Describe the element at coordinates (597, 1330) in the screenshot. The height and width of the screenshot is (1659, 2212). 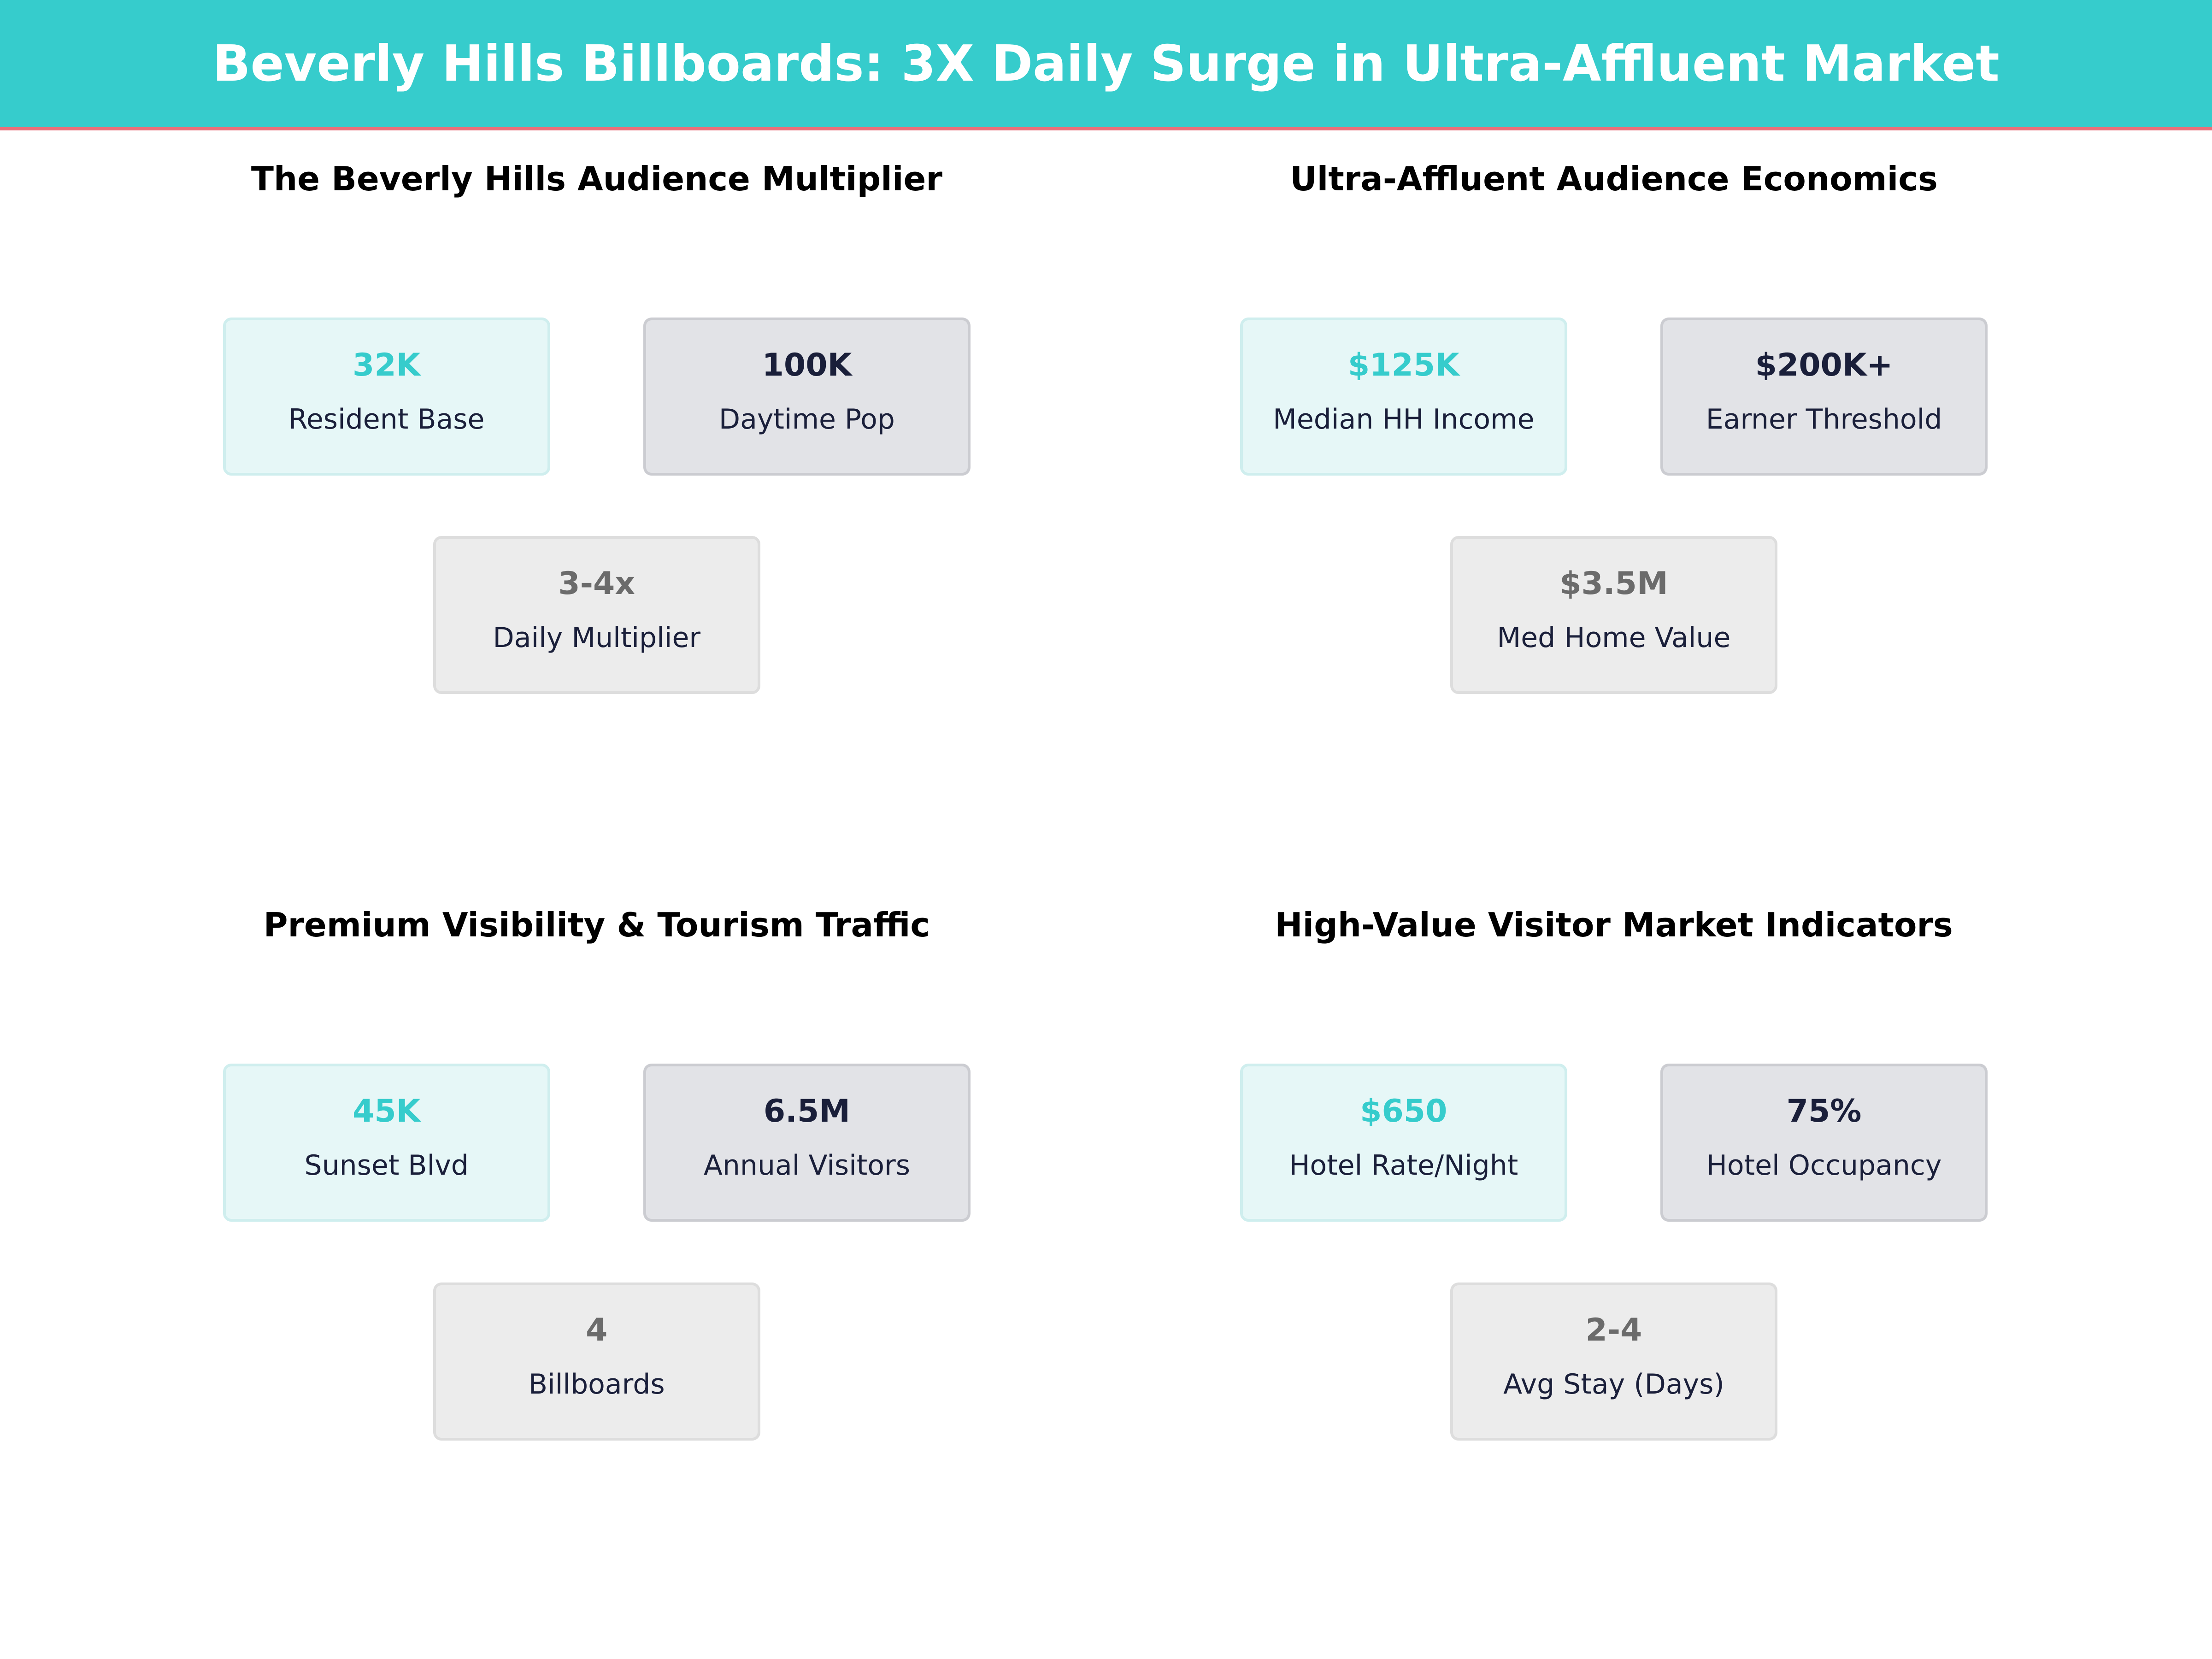
I see `kpi-value: 4` at that location.